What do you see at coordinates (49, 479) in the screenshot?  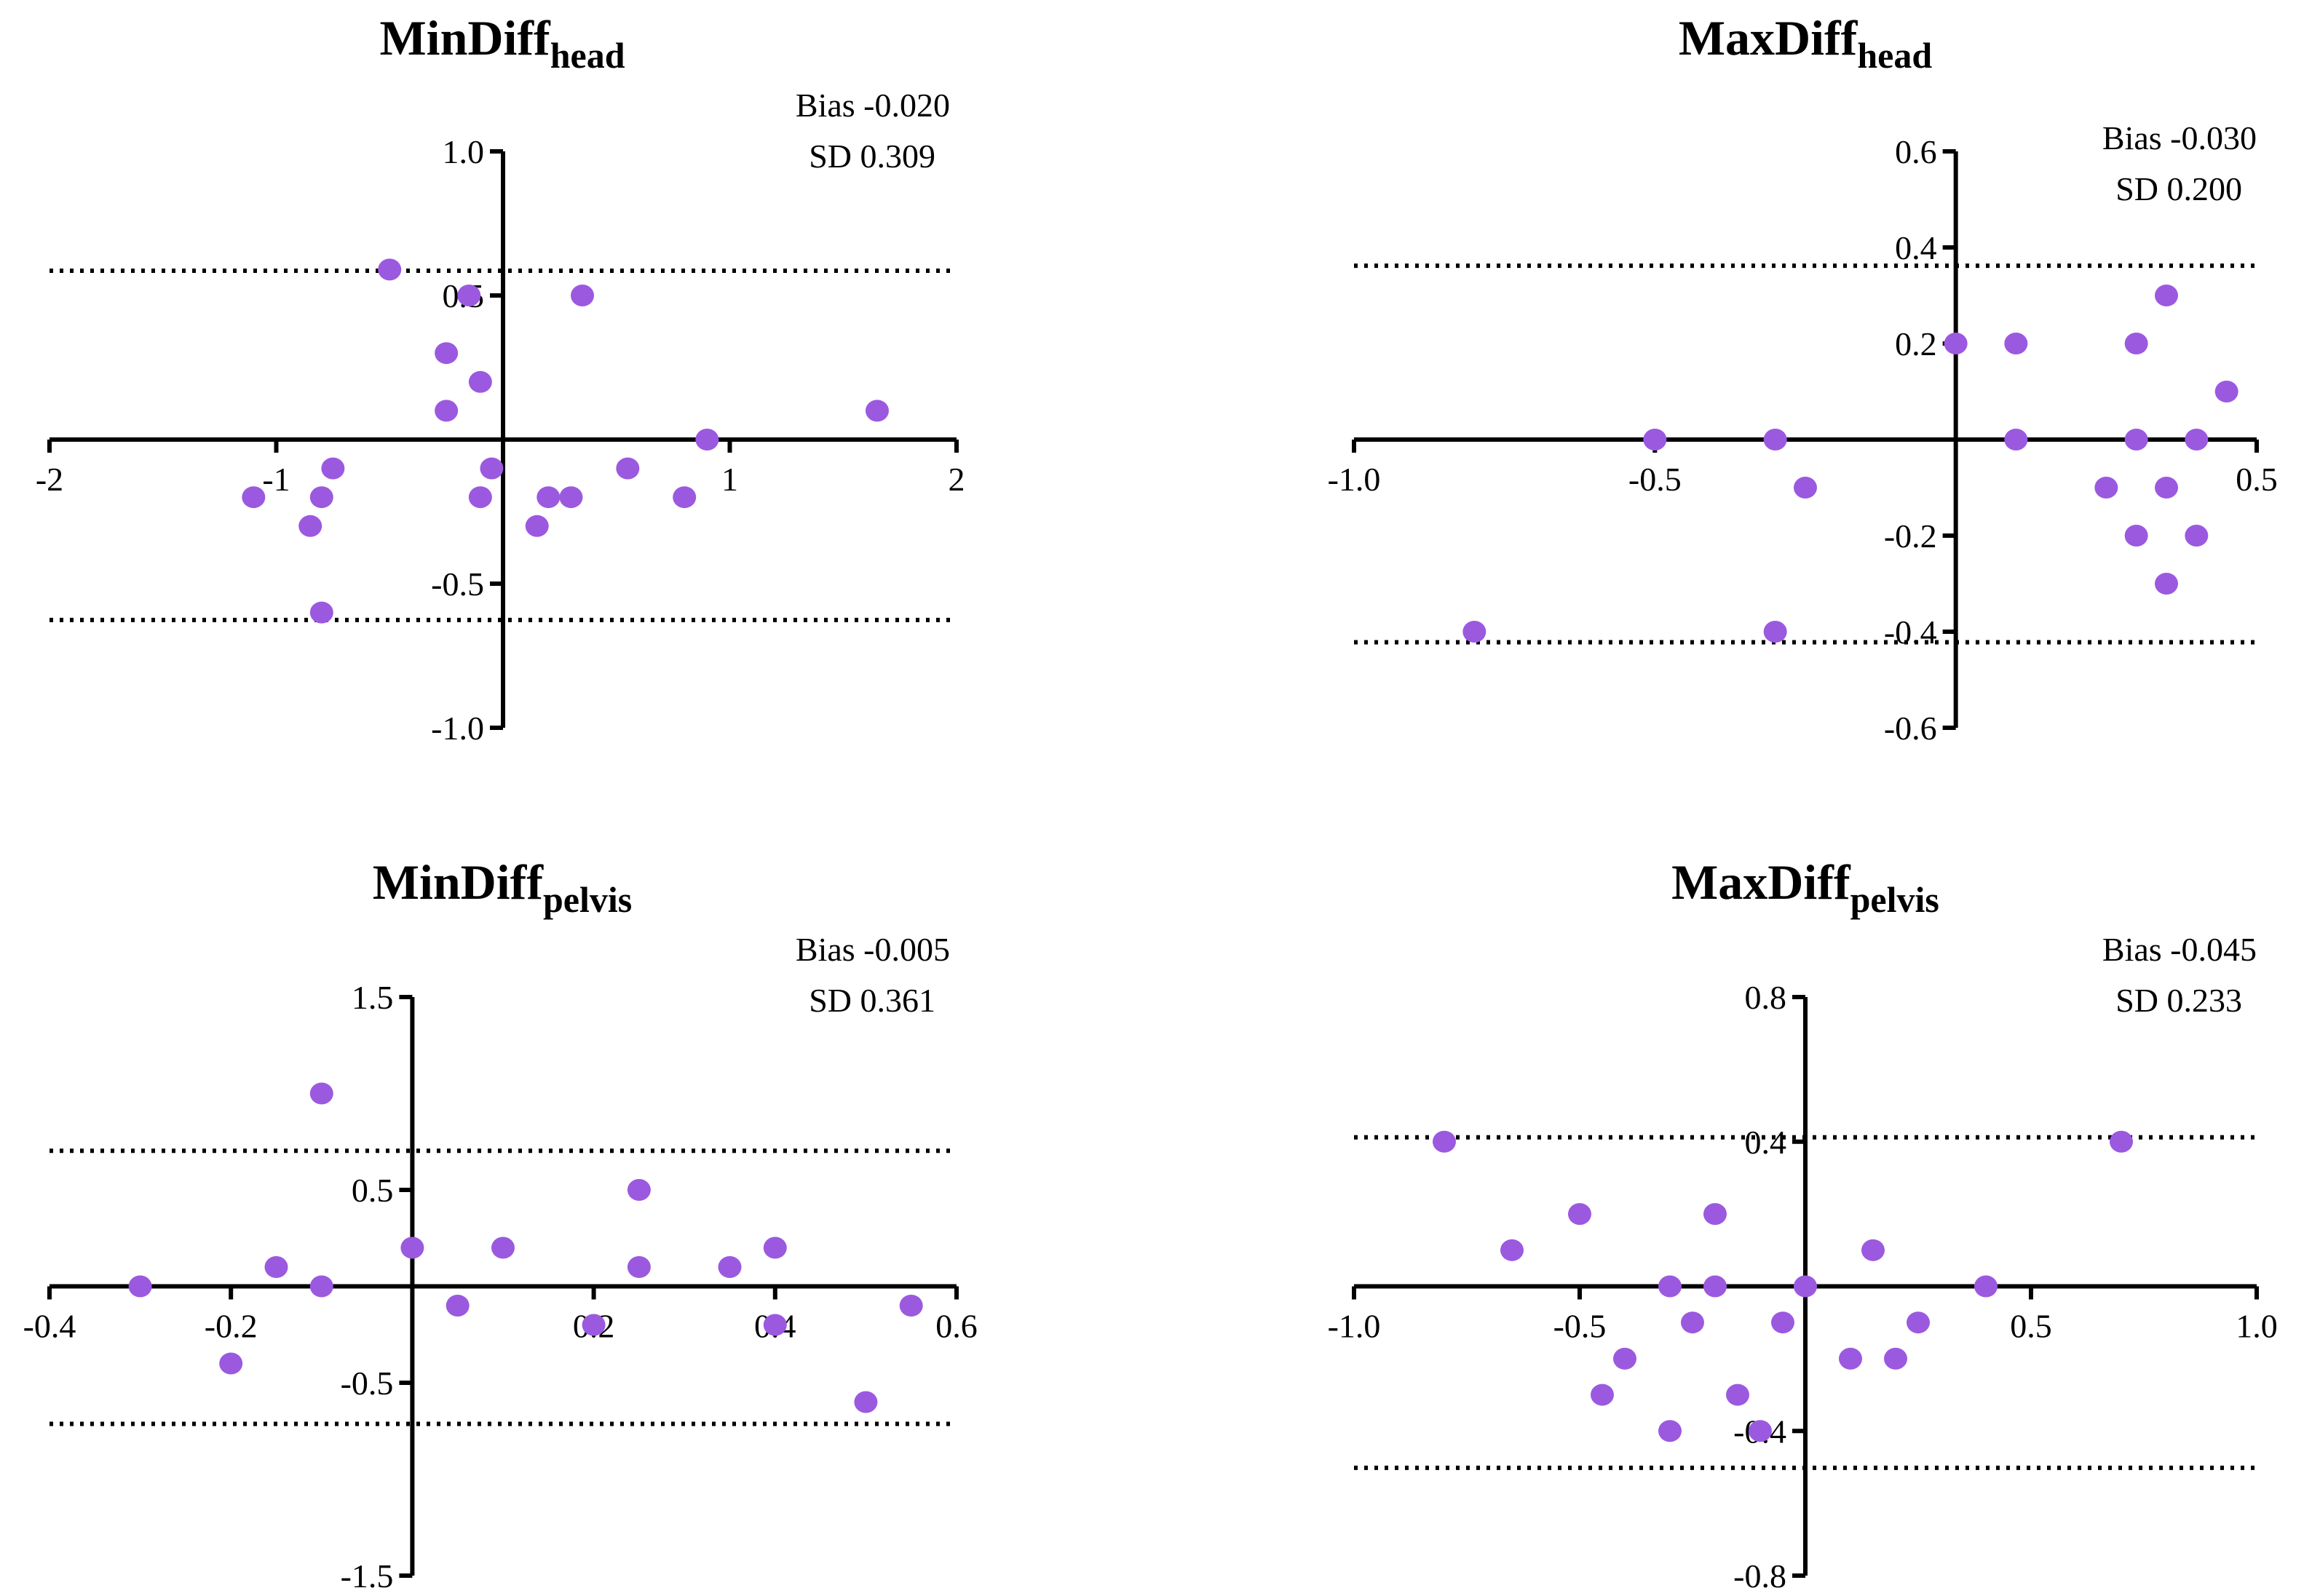 I see `x-tick-label: -2` at bounding box center [49, 479].